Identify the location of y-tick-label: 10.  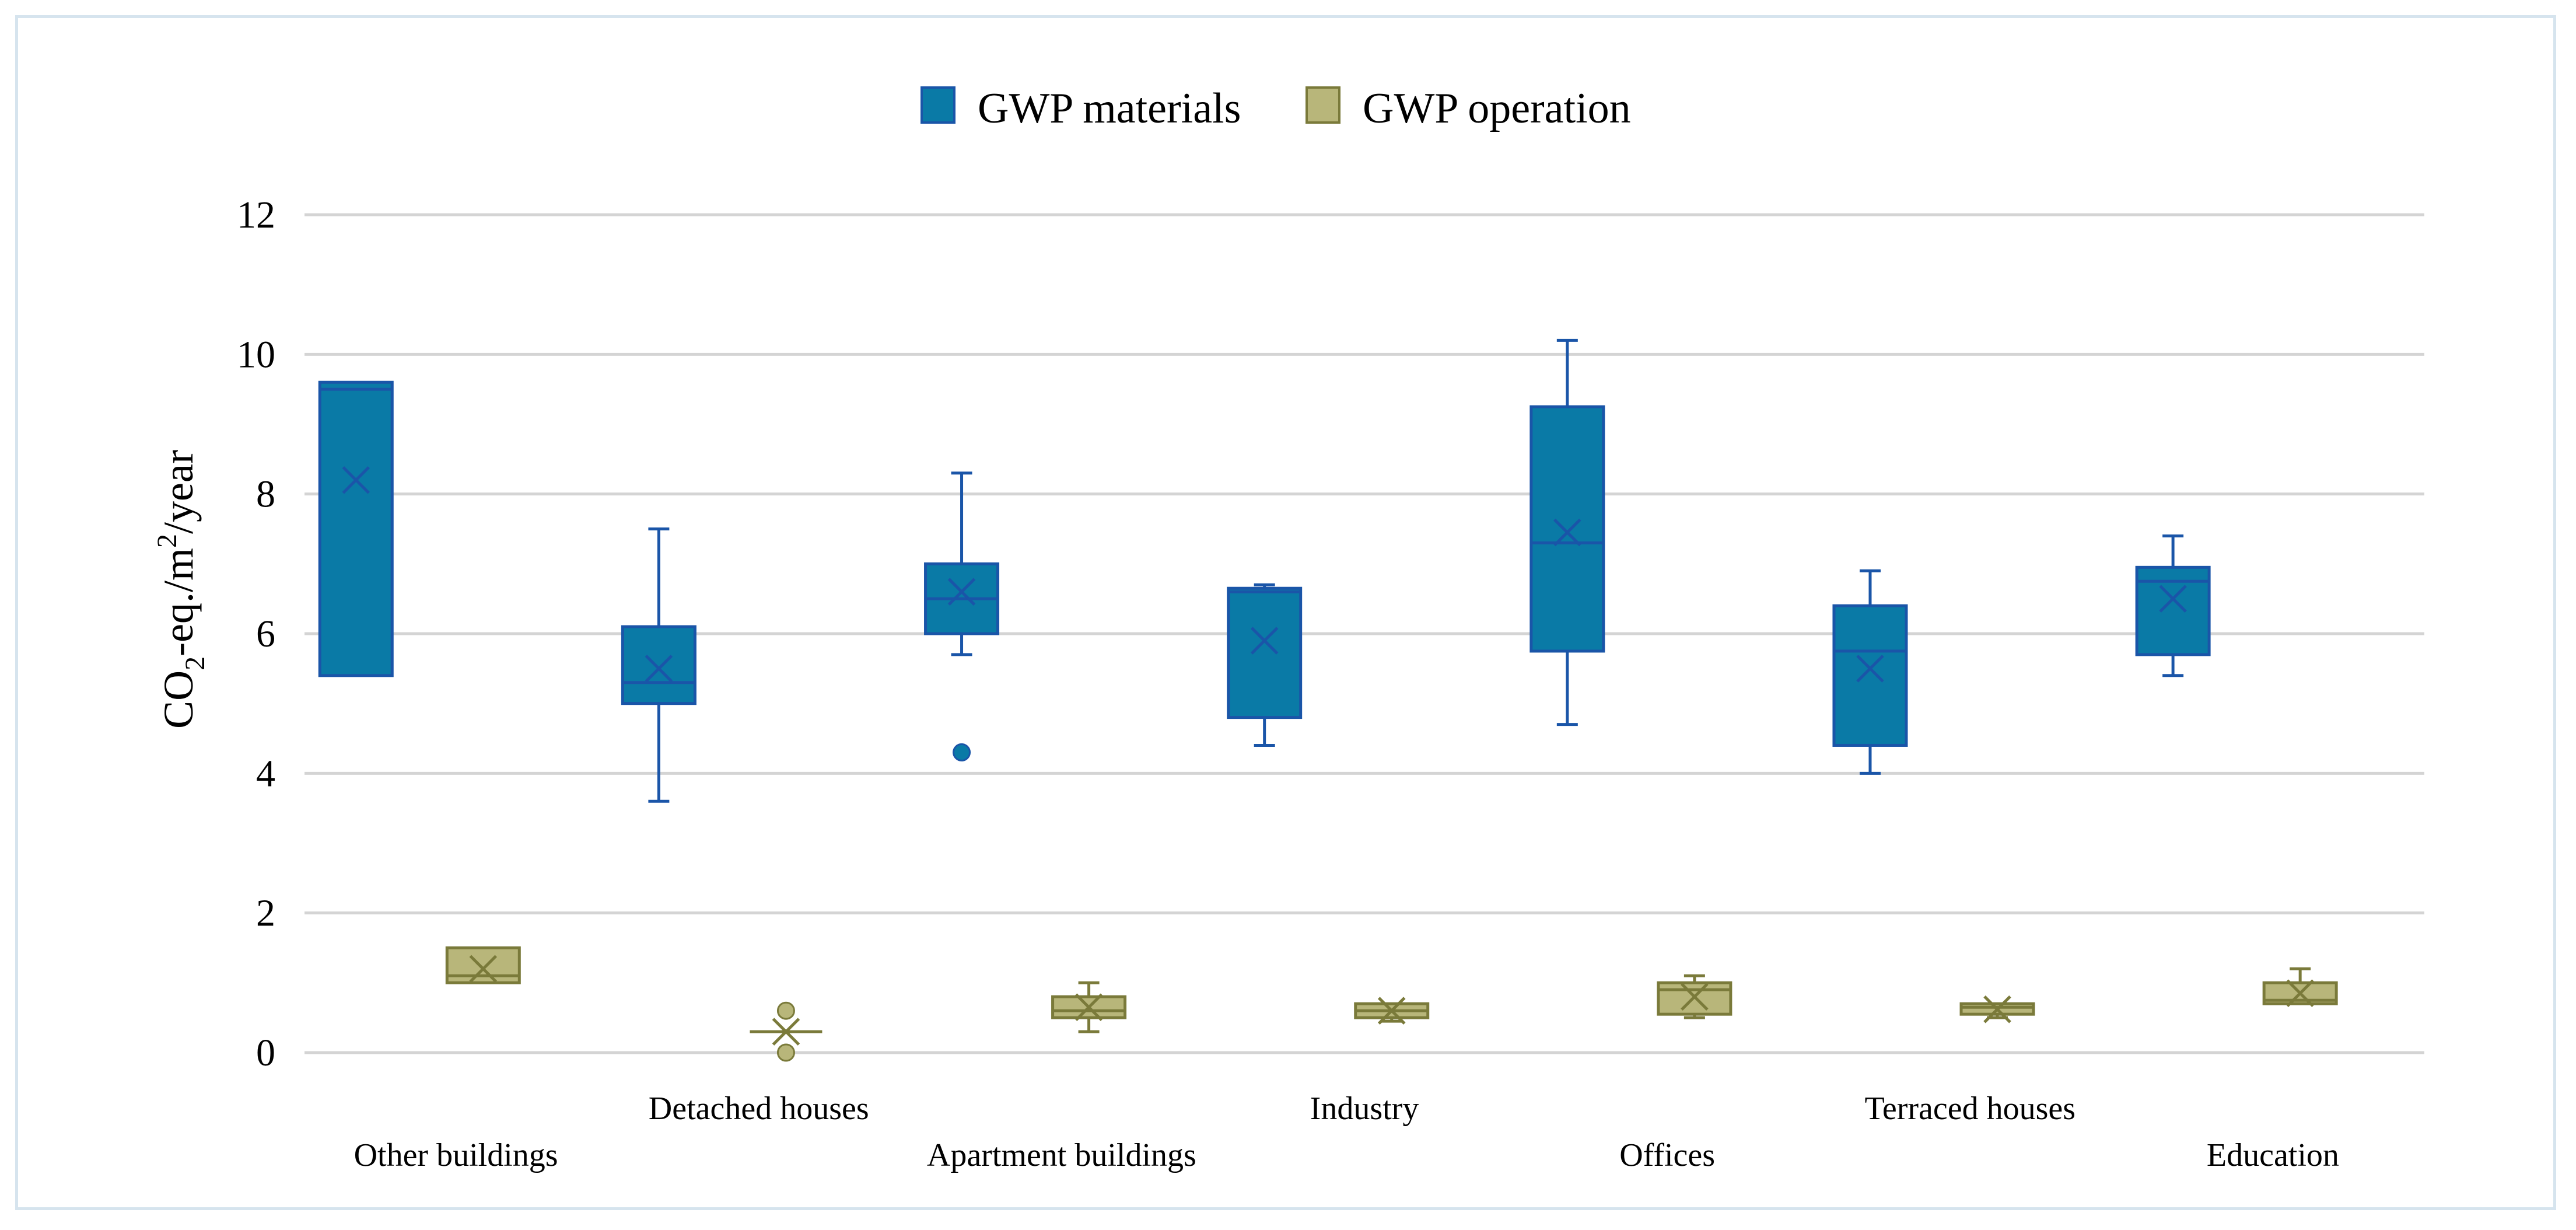
(256, 355).